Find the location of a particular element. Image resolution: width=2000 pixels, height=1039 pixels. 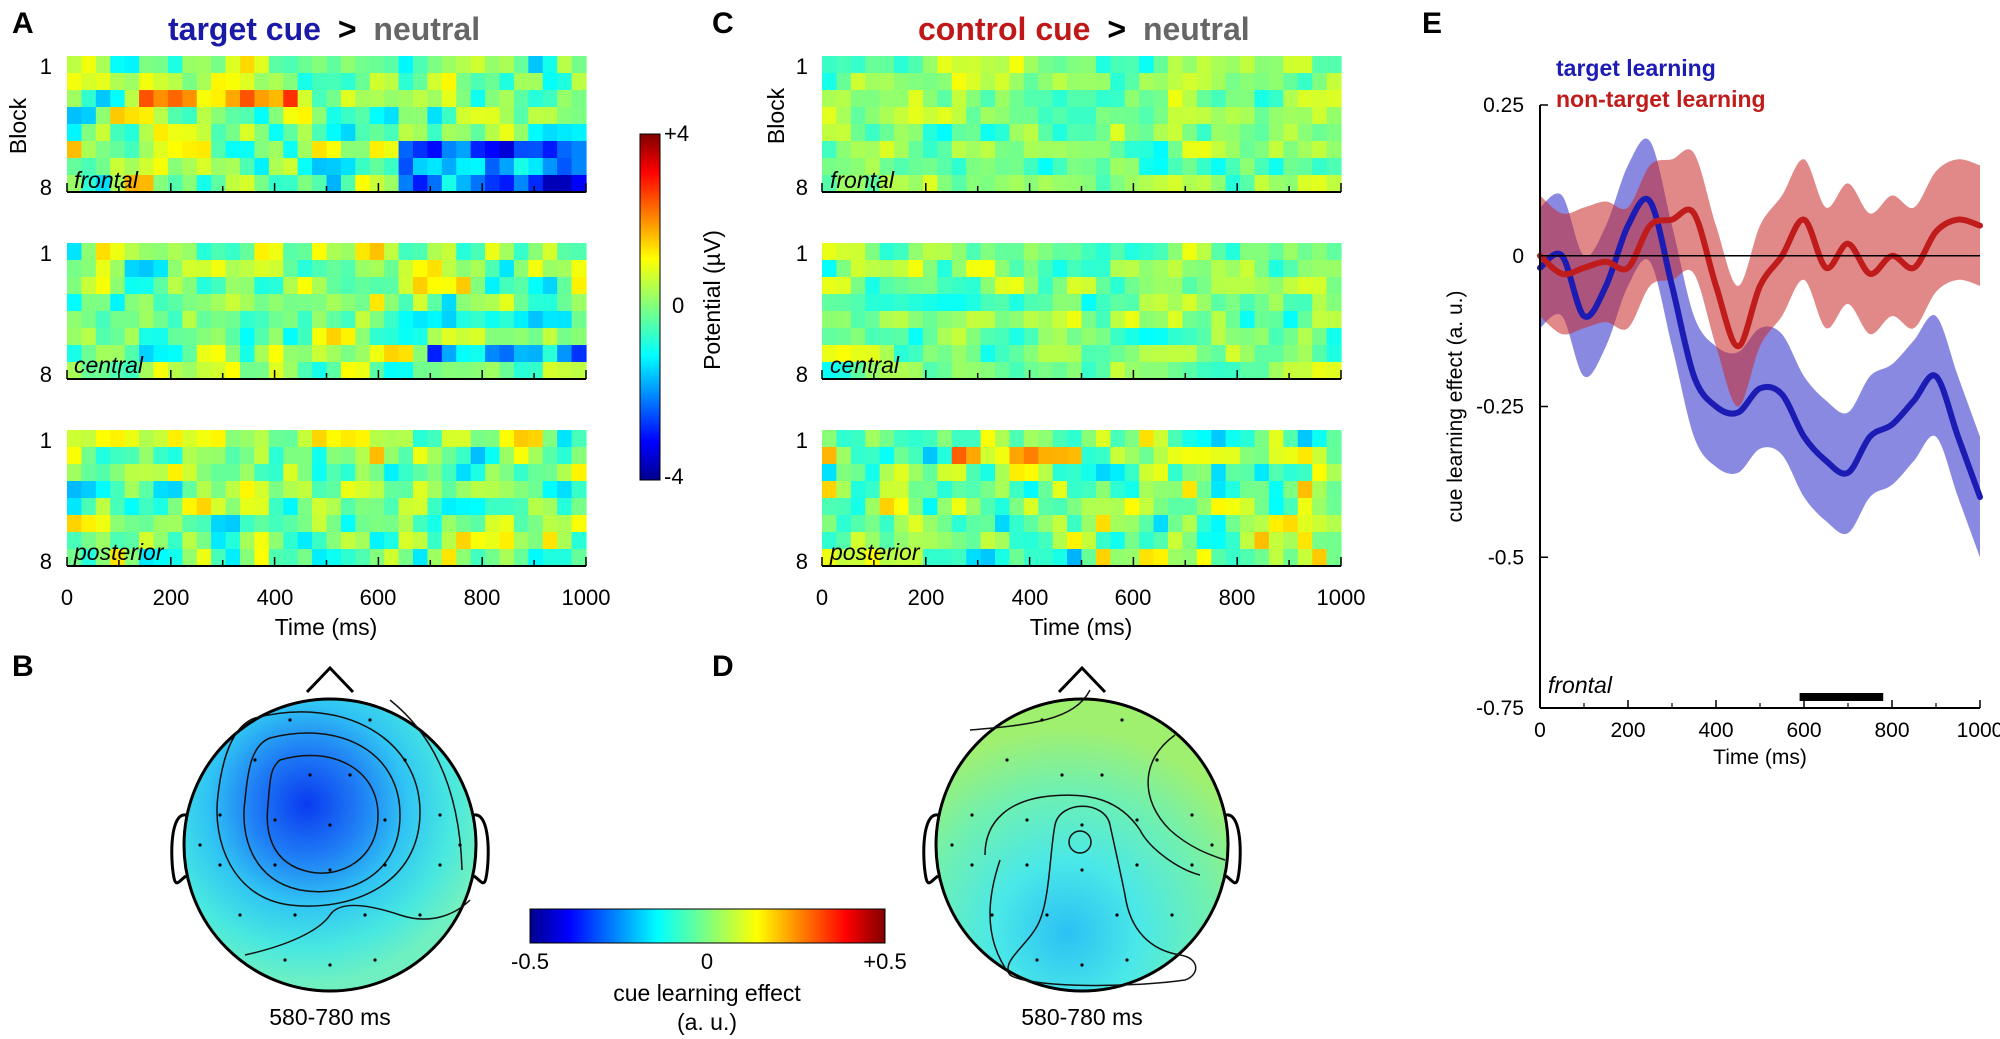

block-tick-c-central-bottom: 8 is located at coordinates (802, 374).